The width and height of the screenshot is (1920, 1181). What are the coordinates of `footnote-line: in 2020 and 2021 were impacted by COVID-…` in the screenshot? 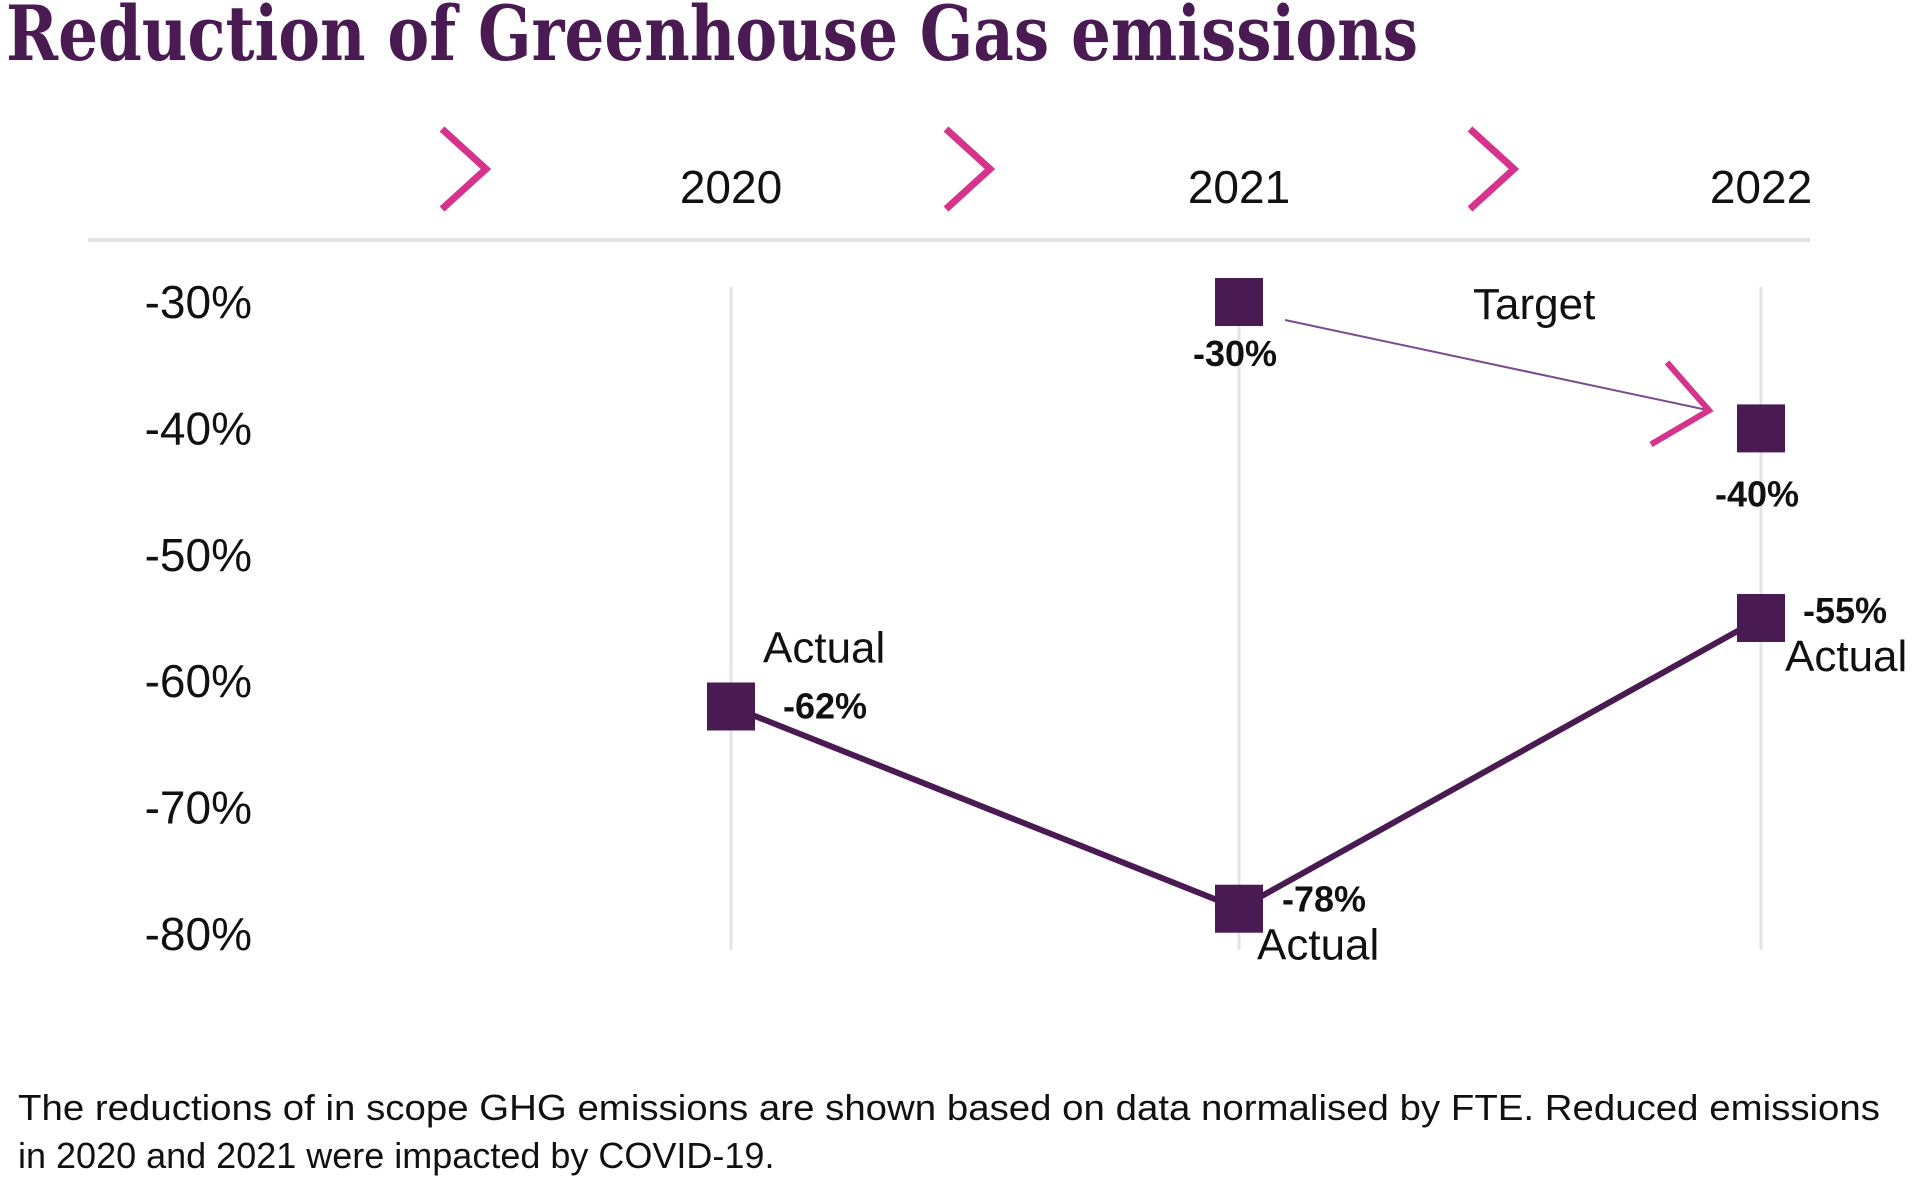 It's located at (396, 1155).